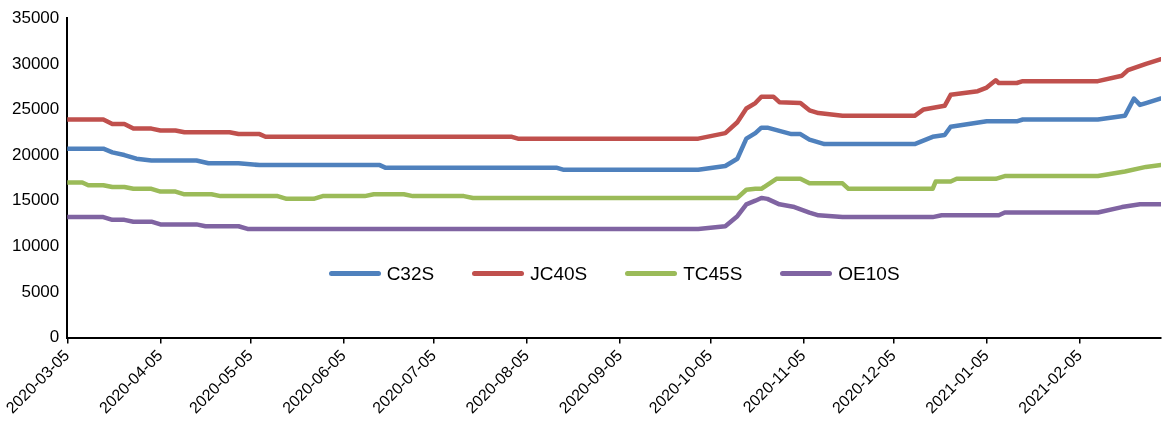 Image resolution: width=1165 pixels, height=421 pixels. I want to click on y-tick-label: 5000, so click(40, 291).